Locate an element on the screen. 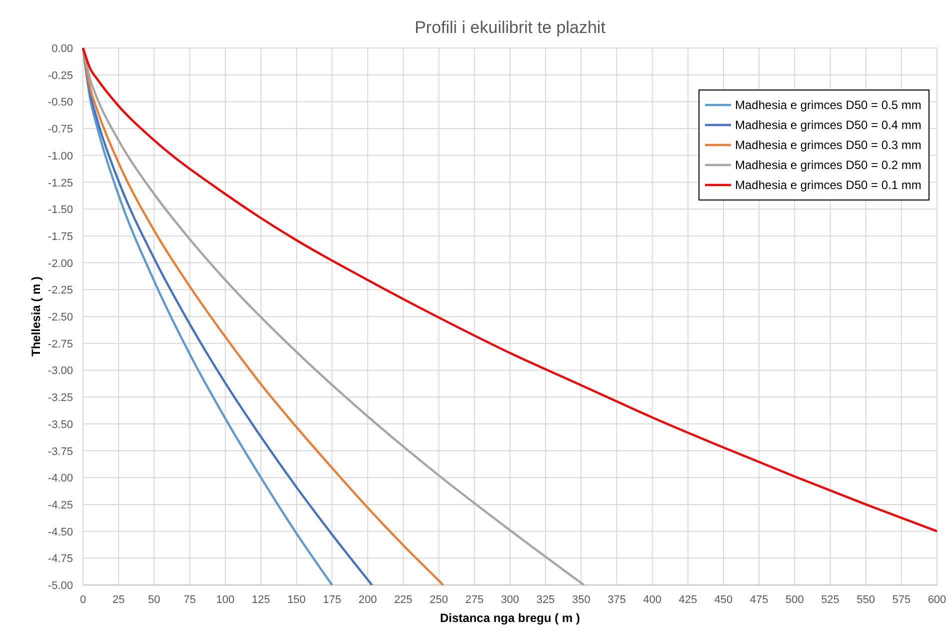  x-tick-label: 50 is located at coordinates (154, 600).